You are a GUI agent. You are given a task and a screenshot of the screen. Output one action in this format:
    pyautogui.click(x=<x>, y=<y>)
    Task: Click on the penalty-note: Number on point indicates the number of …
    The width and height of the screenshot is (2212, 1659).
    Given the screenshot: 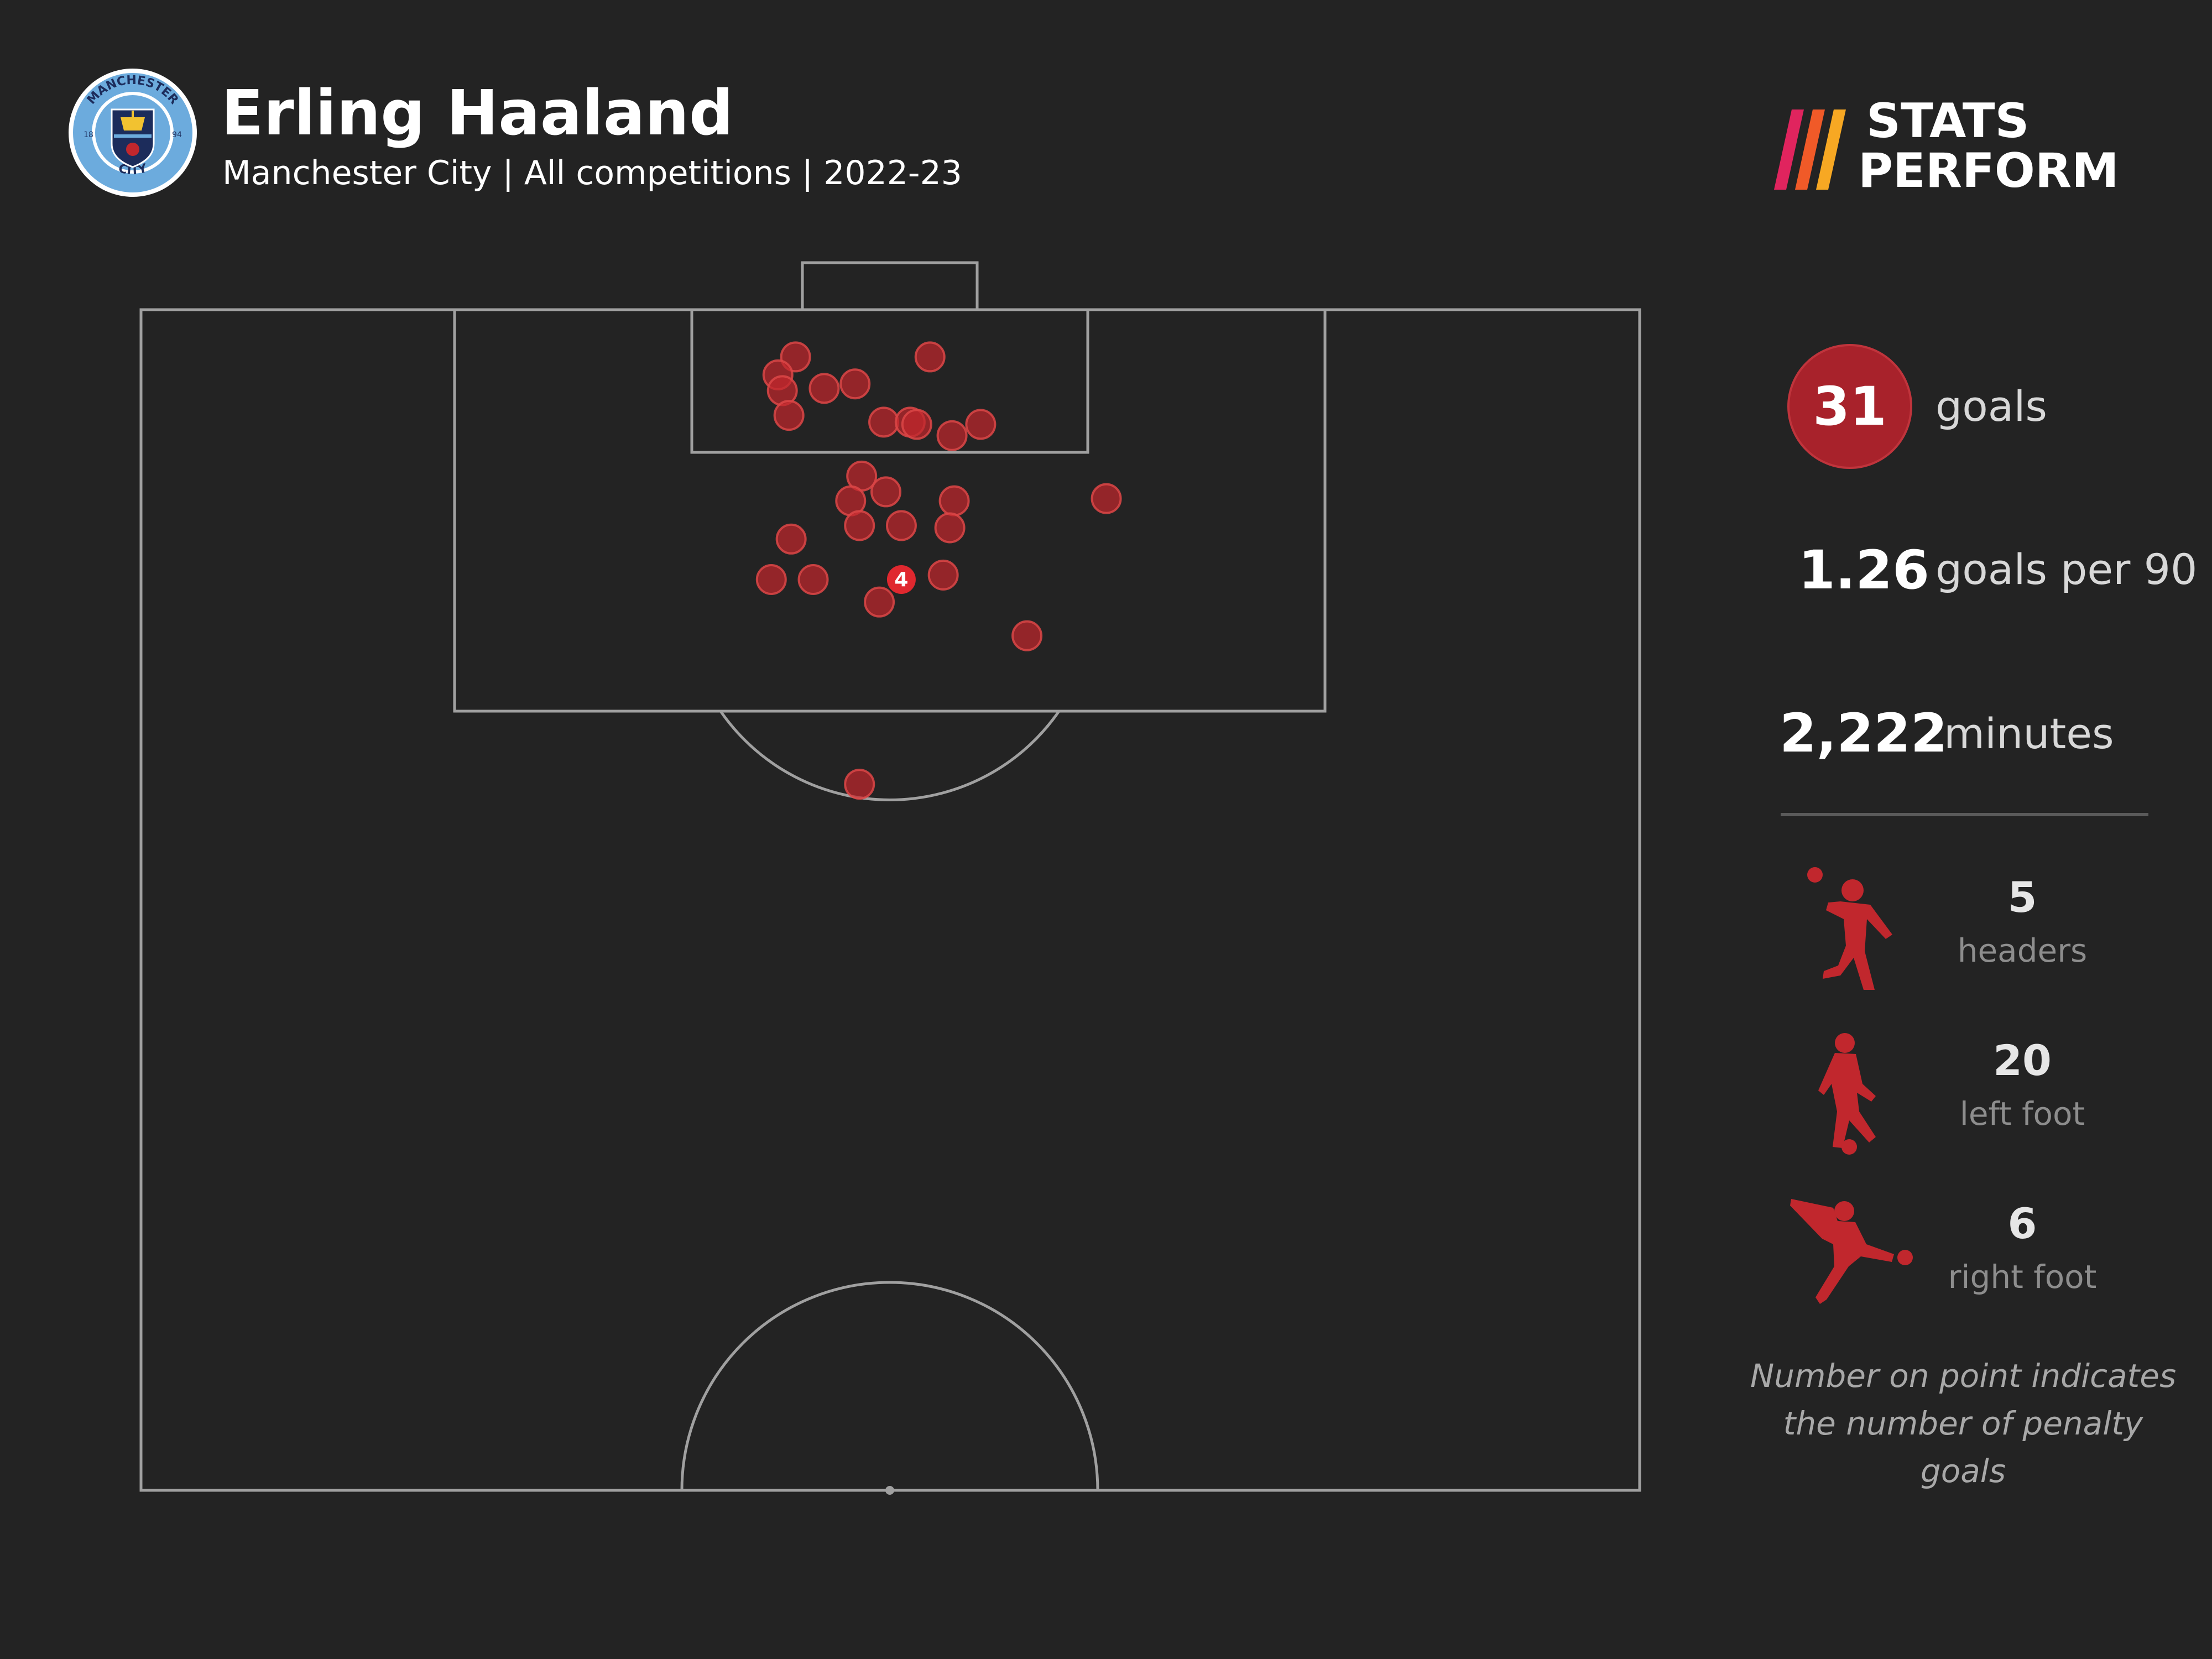 What is the action you would take?
    pyautogui.click(x=1963, y=1424)
    